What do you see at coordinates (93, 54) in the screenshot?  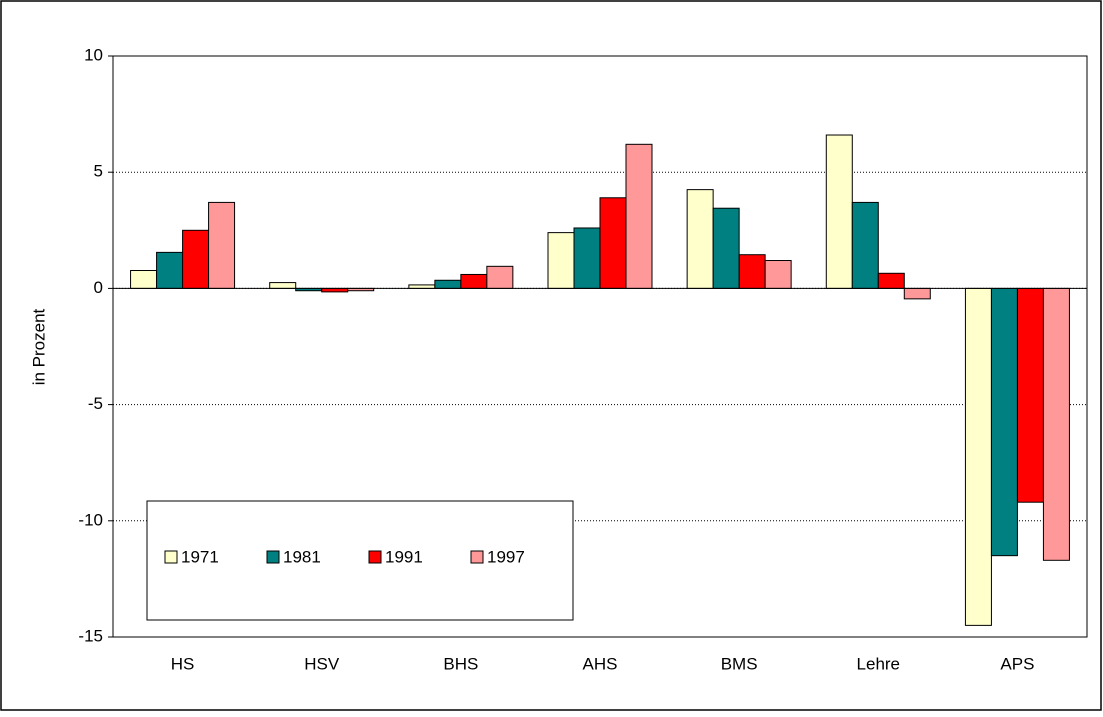 I see `y-tick-label: 10` at bounding box center [93, 54].